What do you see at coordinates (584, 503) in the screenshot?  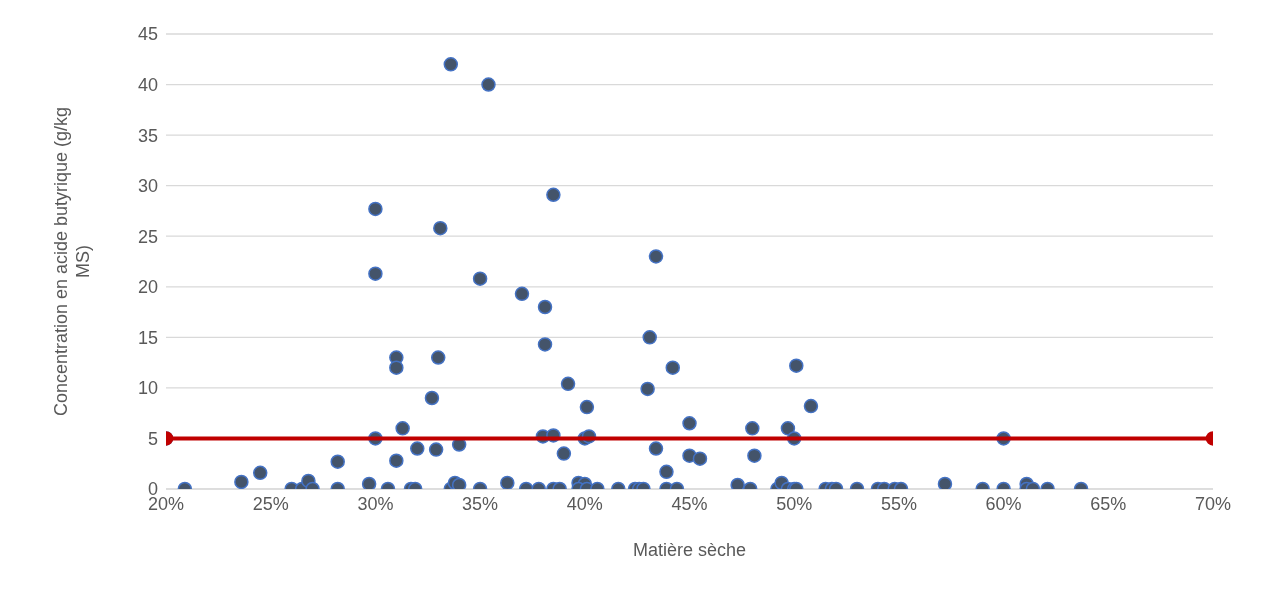 I see `x-tick-label: 40%` at bounding box center [584, 503].